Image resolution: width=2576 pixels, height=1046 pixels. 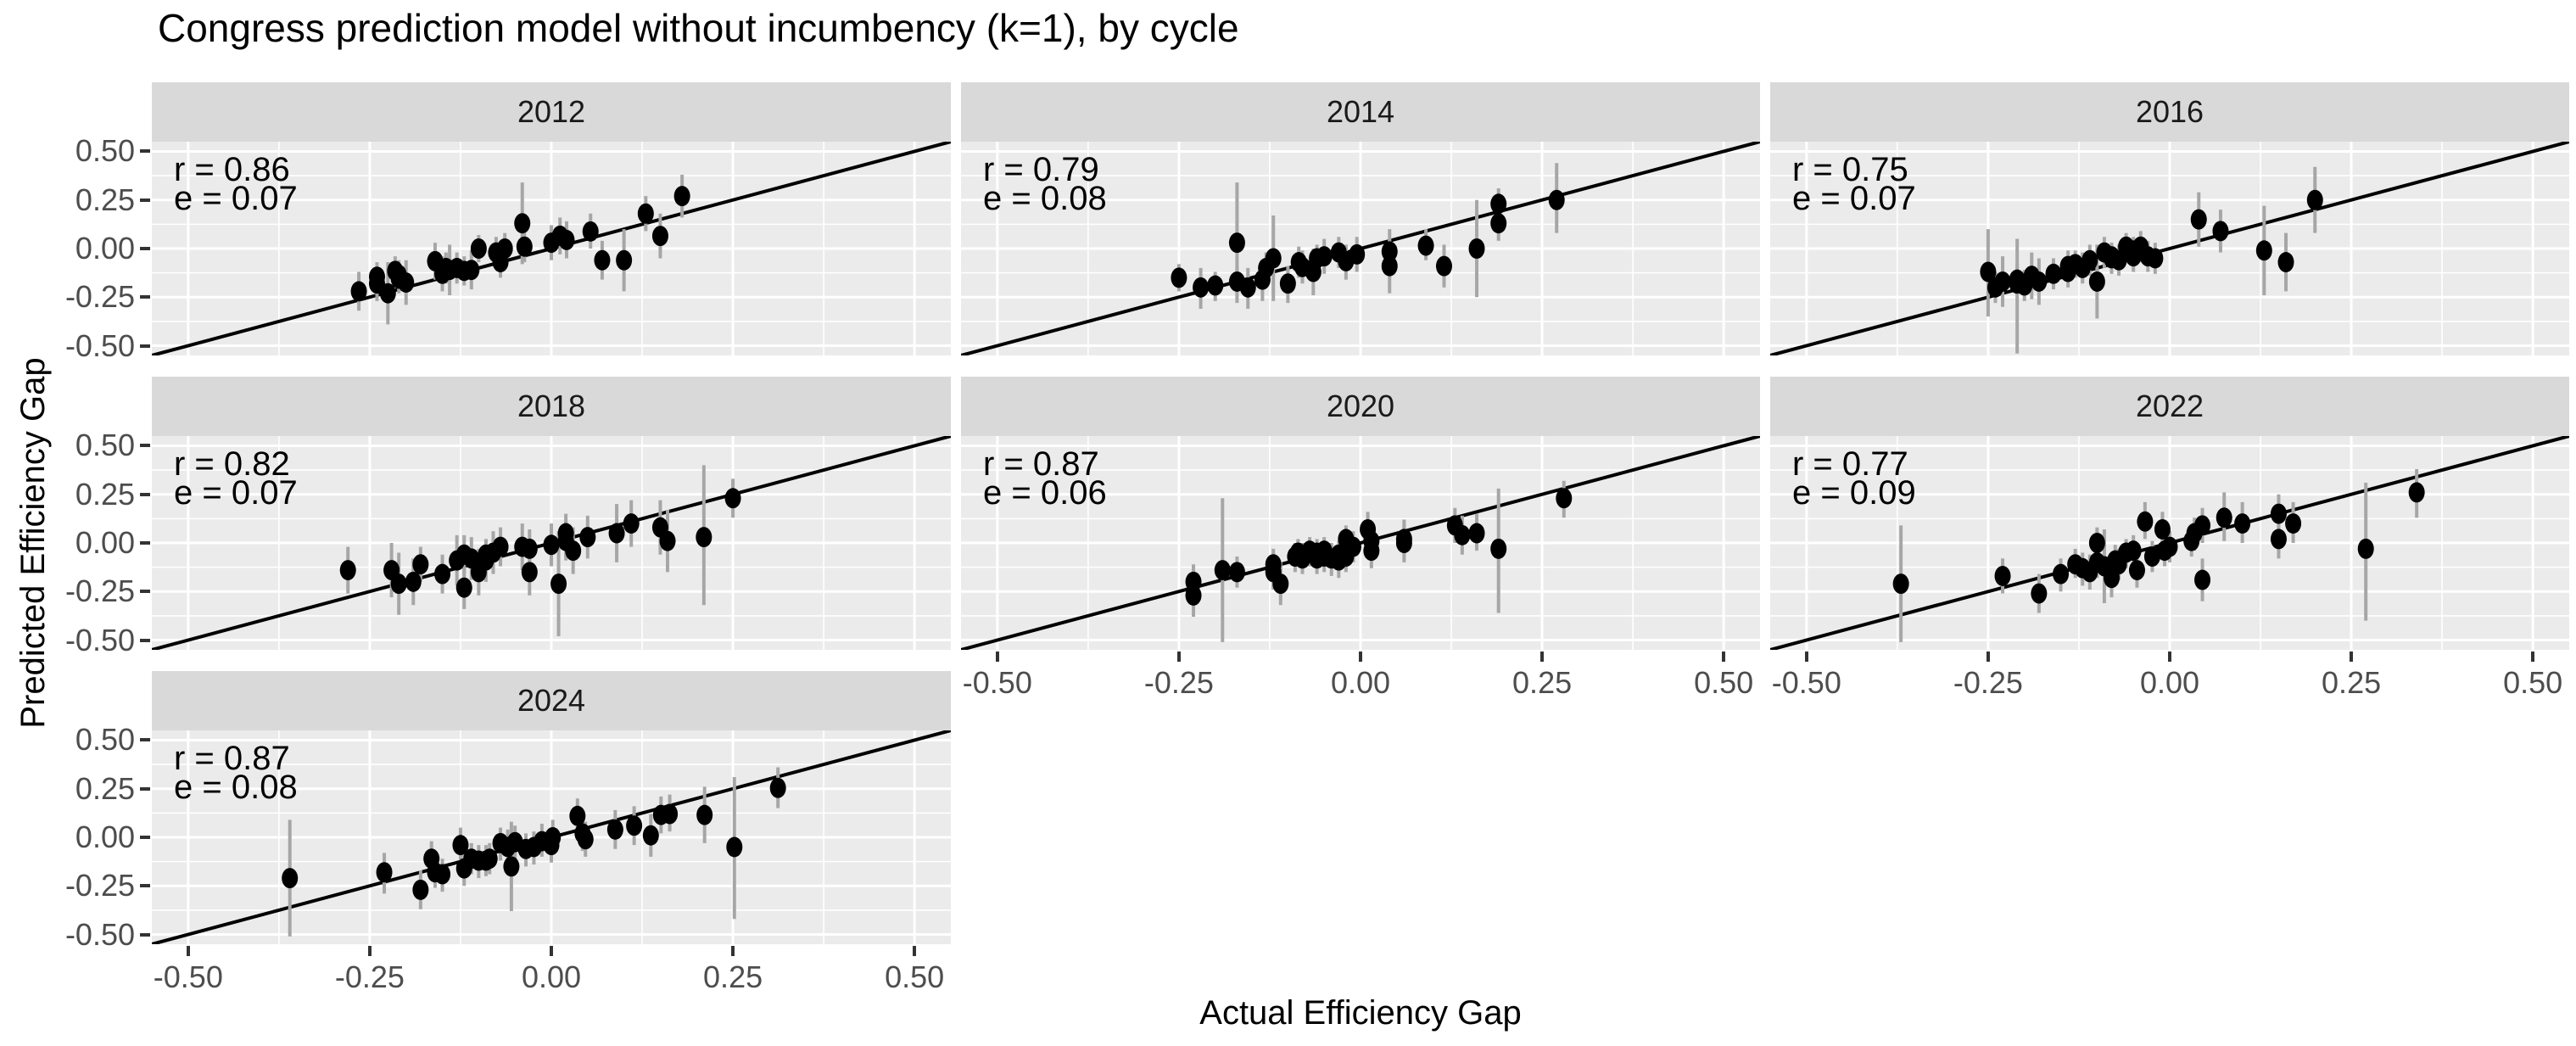 I want to click on facet-canvas-2018: r = 0.82e = 0.07, so click(x=551, y=543).